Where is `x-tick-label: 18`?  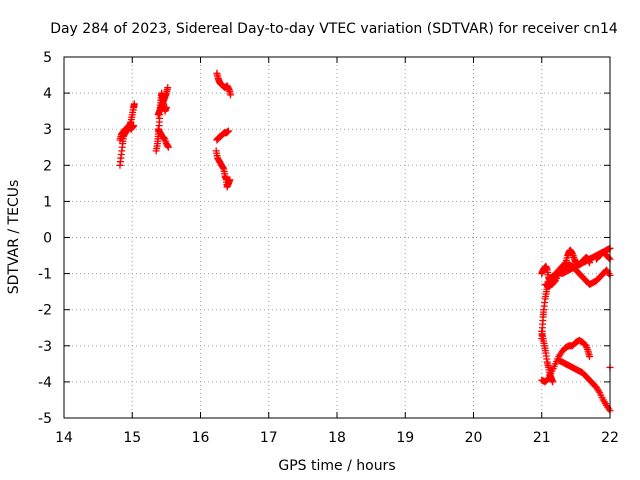
x-tick-label: 18 is located at coordinates (337, 438).